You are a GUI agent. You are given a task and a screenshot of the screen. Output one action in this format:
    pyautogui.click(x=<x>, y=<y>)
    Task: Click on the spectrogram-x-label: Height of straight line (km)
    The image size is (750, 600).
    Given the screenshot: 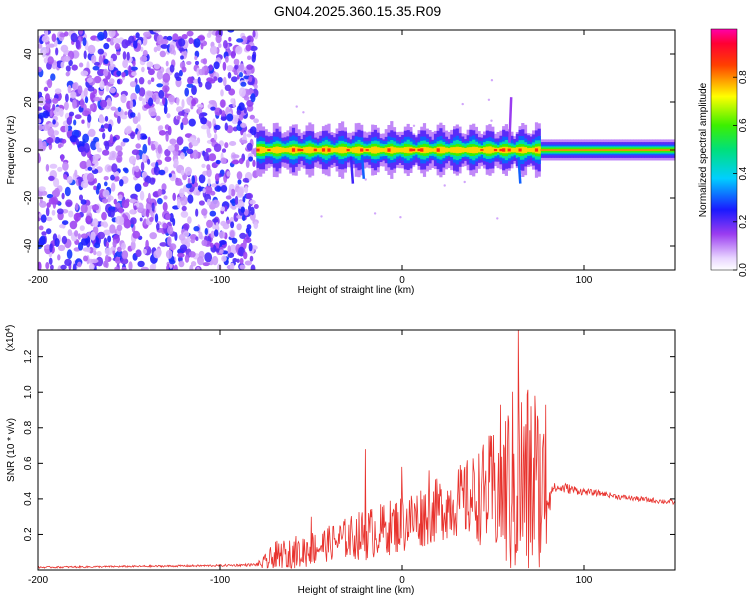 What is the action you would take?
    pyautogui.click(x=356, y=290)
    